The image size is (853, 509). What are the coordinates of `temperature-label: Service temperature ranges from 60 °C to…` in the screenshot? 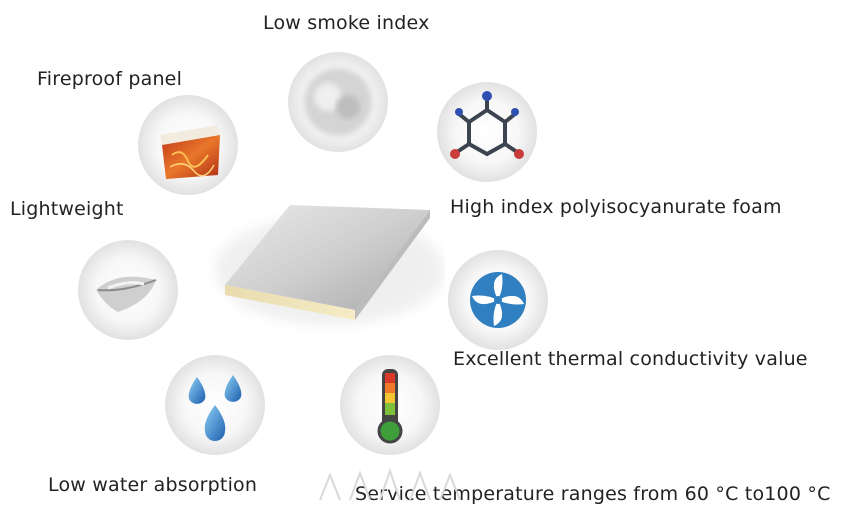 It's located at (593, 494).